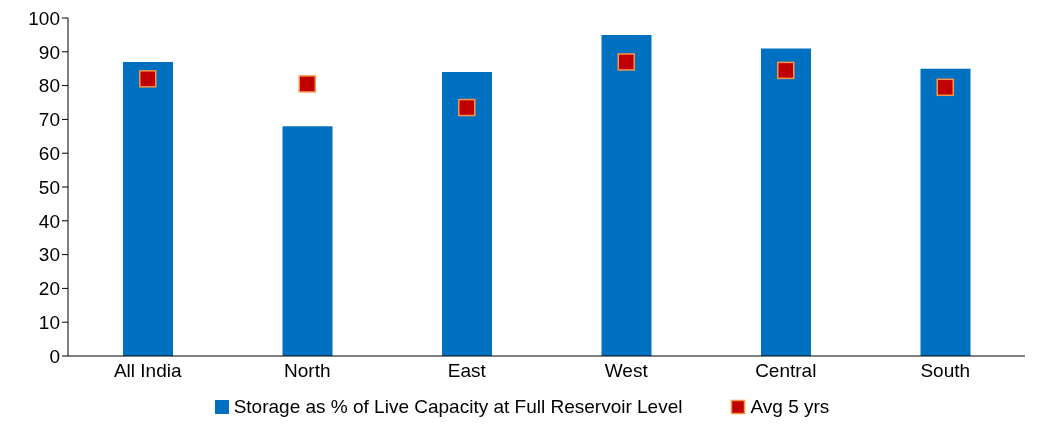 The width and height of the screenshot is (1043, 439). I want to click on y-tick-label: 90, so click(49, 52).